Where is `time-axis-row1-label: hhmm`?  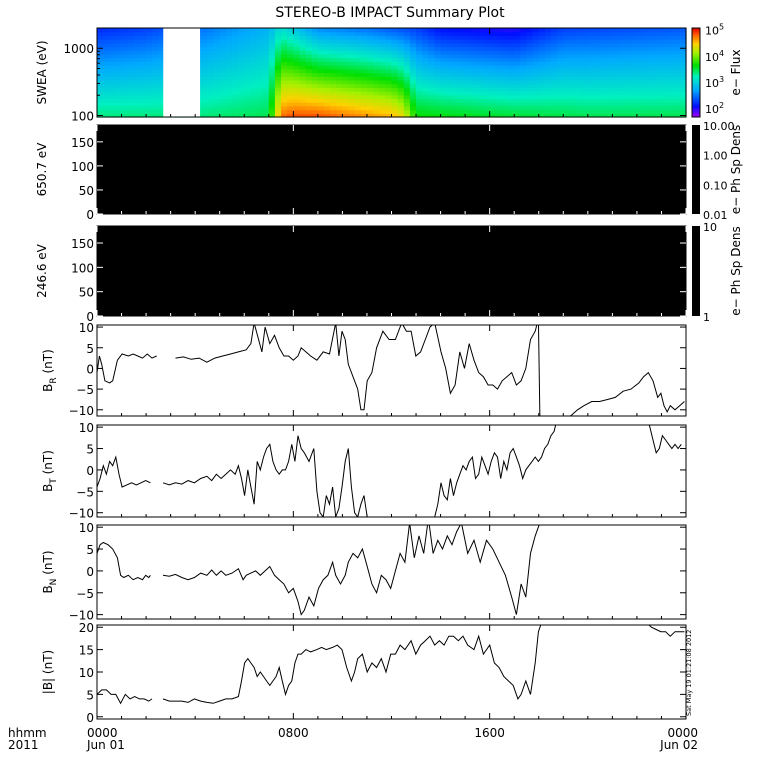
time-axis-row1-label: hhmm is located at coordinates (27, 733).